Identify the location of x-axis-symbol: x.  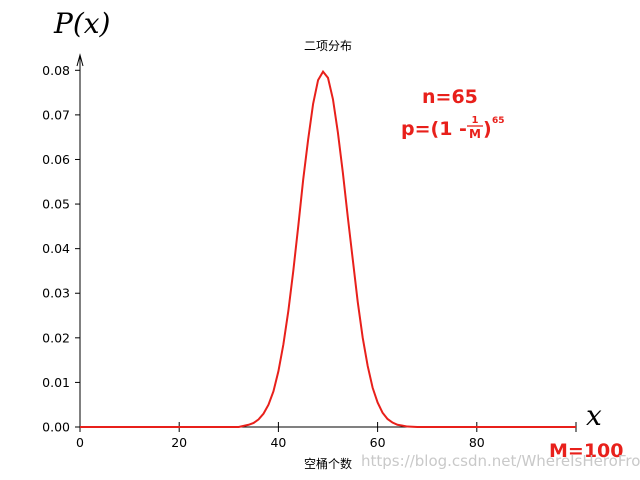
(594, 415).